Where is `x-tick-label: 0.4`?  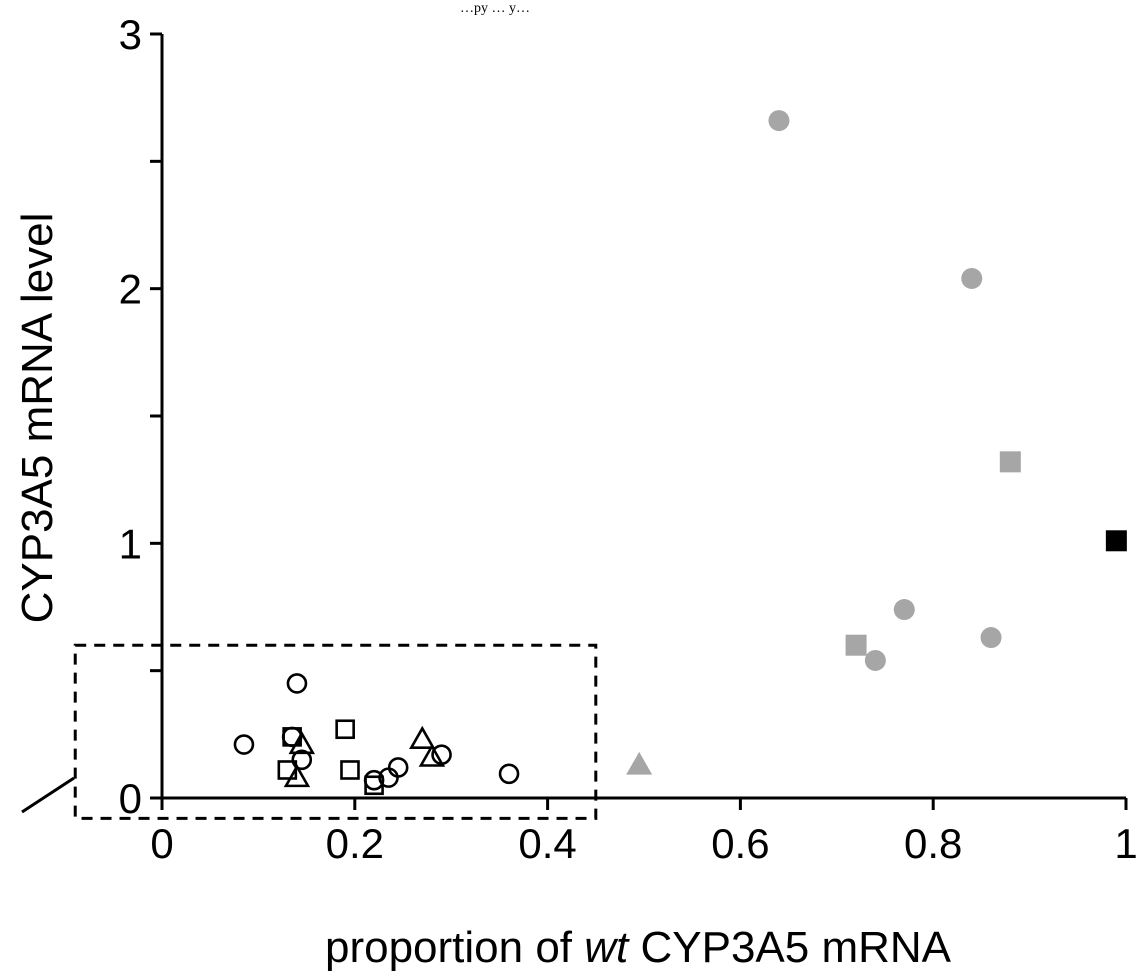
x-tick-label: 0.4 is located at coordinates (547, 843).